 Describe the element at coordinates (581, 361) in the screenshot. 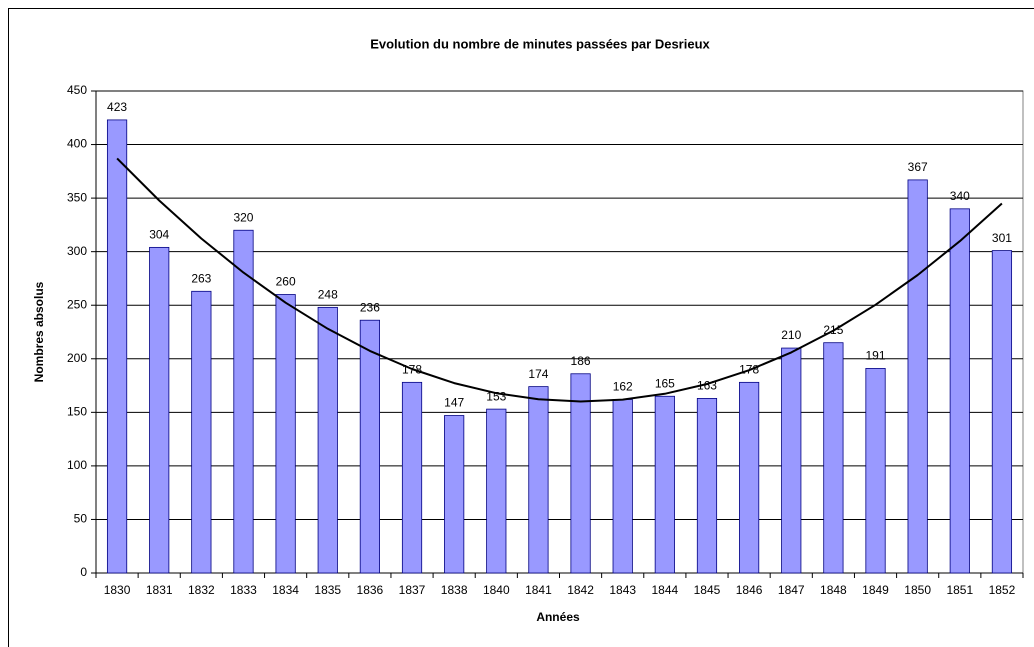

I see `data-label: 186` at that location.